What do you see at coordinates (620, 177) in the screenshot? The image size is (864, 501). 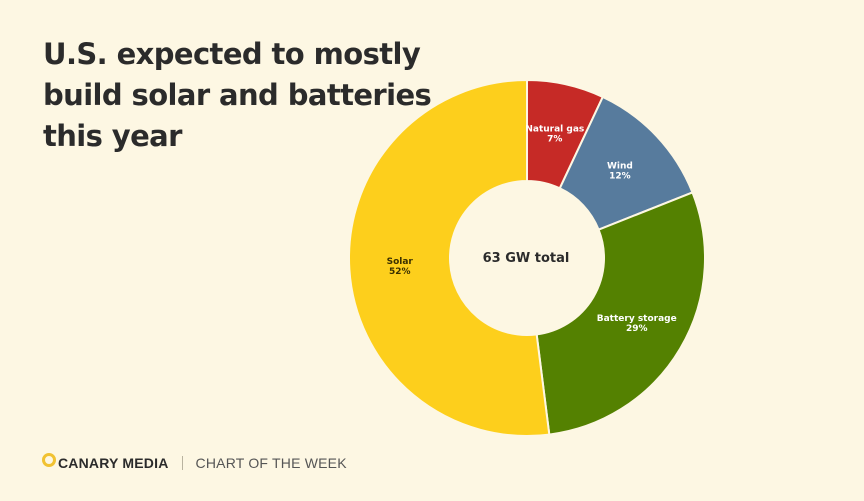 I see `slice-percent-wind: 12%` at bounding box center [620, 177].